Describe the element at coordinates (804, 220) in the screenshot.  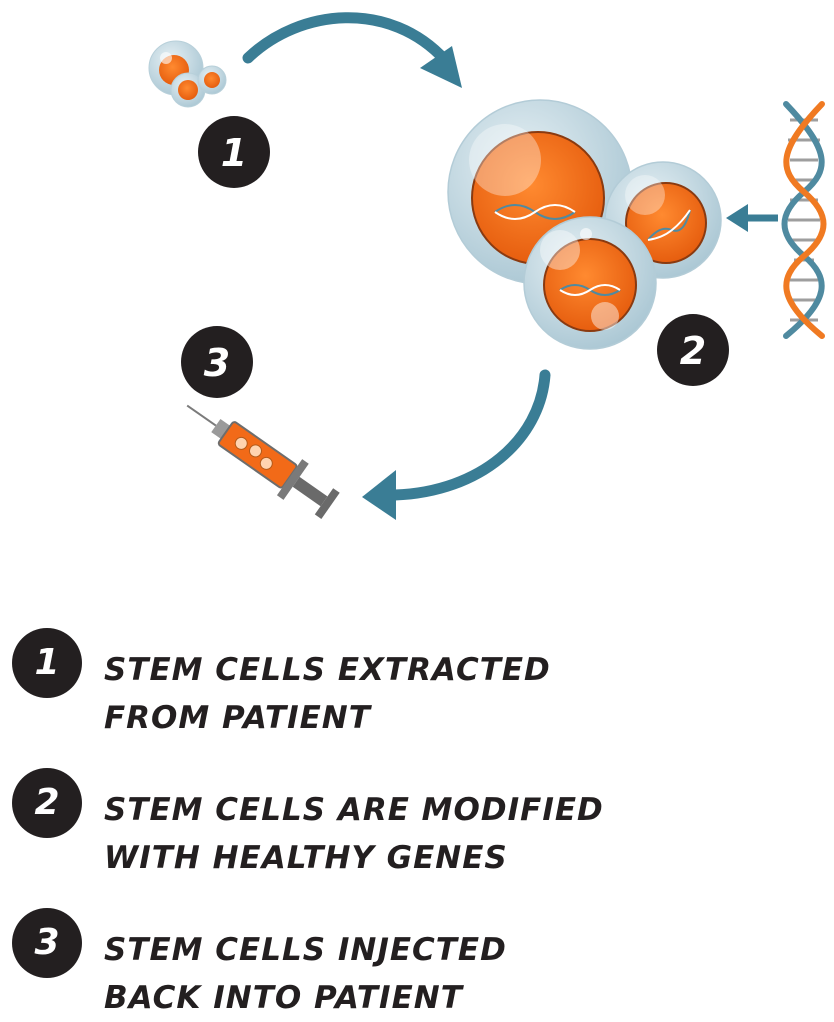
I see `dna-helix-icon` at that location.